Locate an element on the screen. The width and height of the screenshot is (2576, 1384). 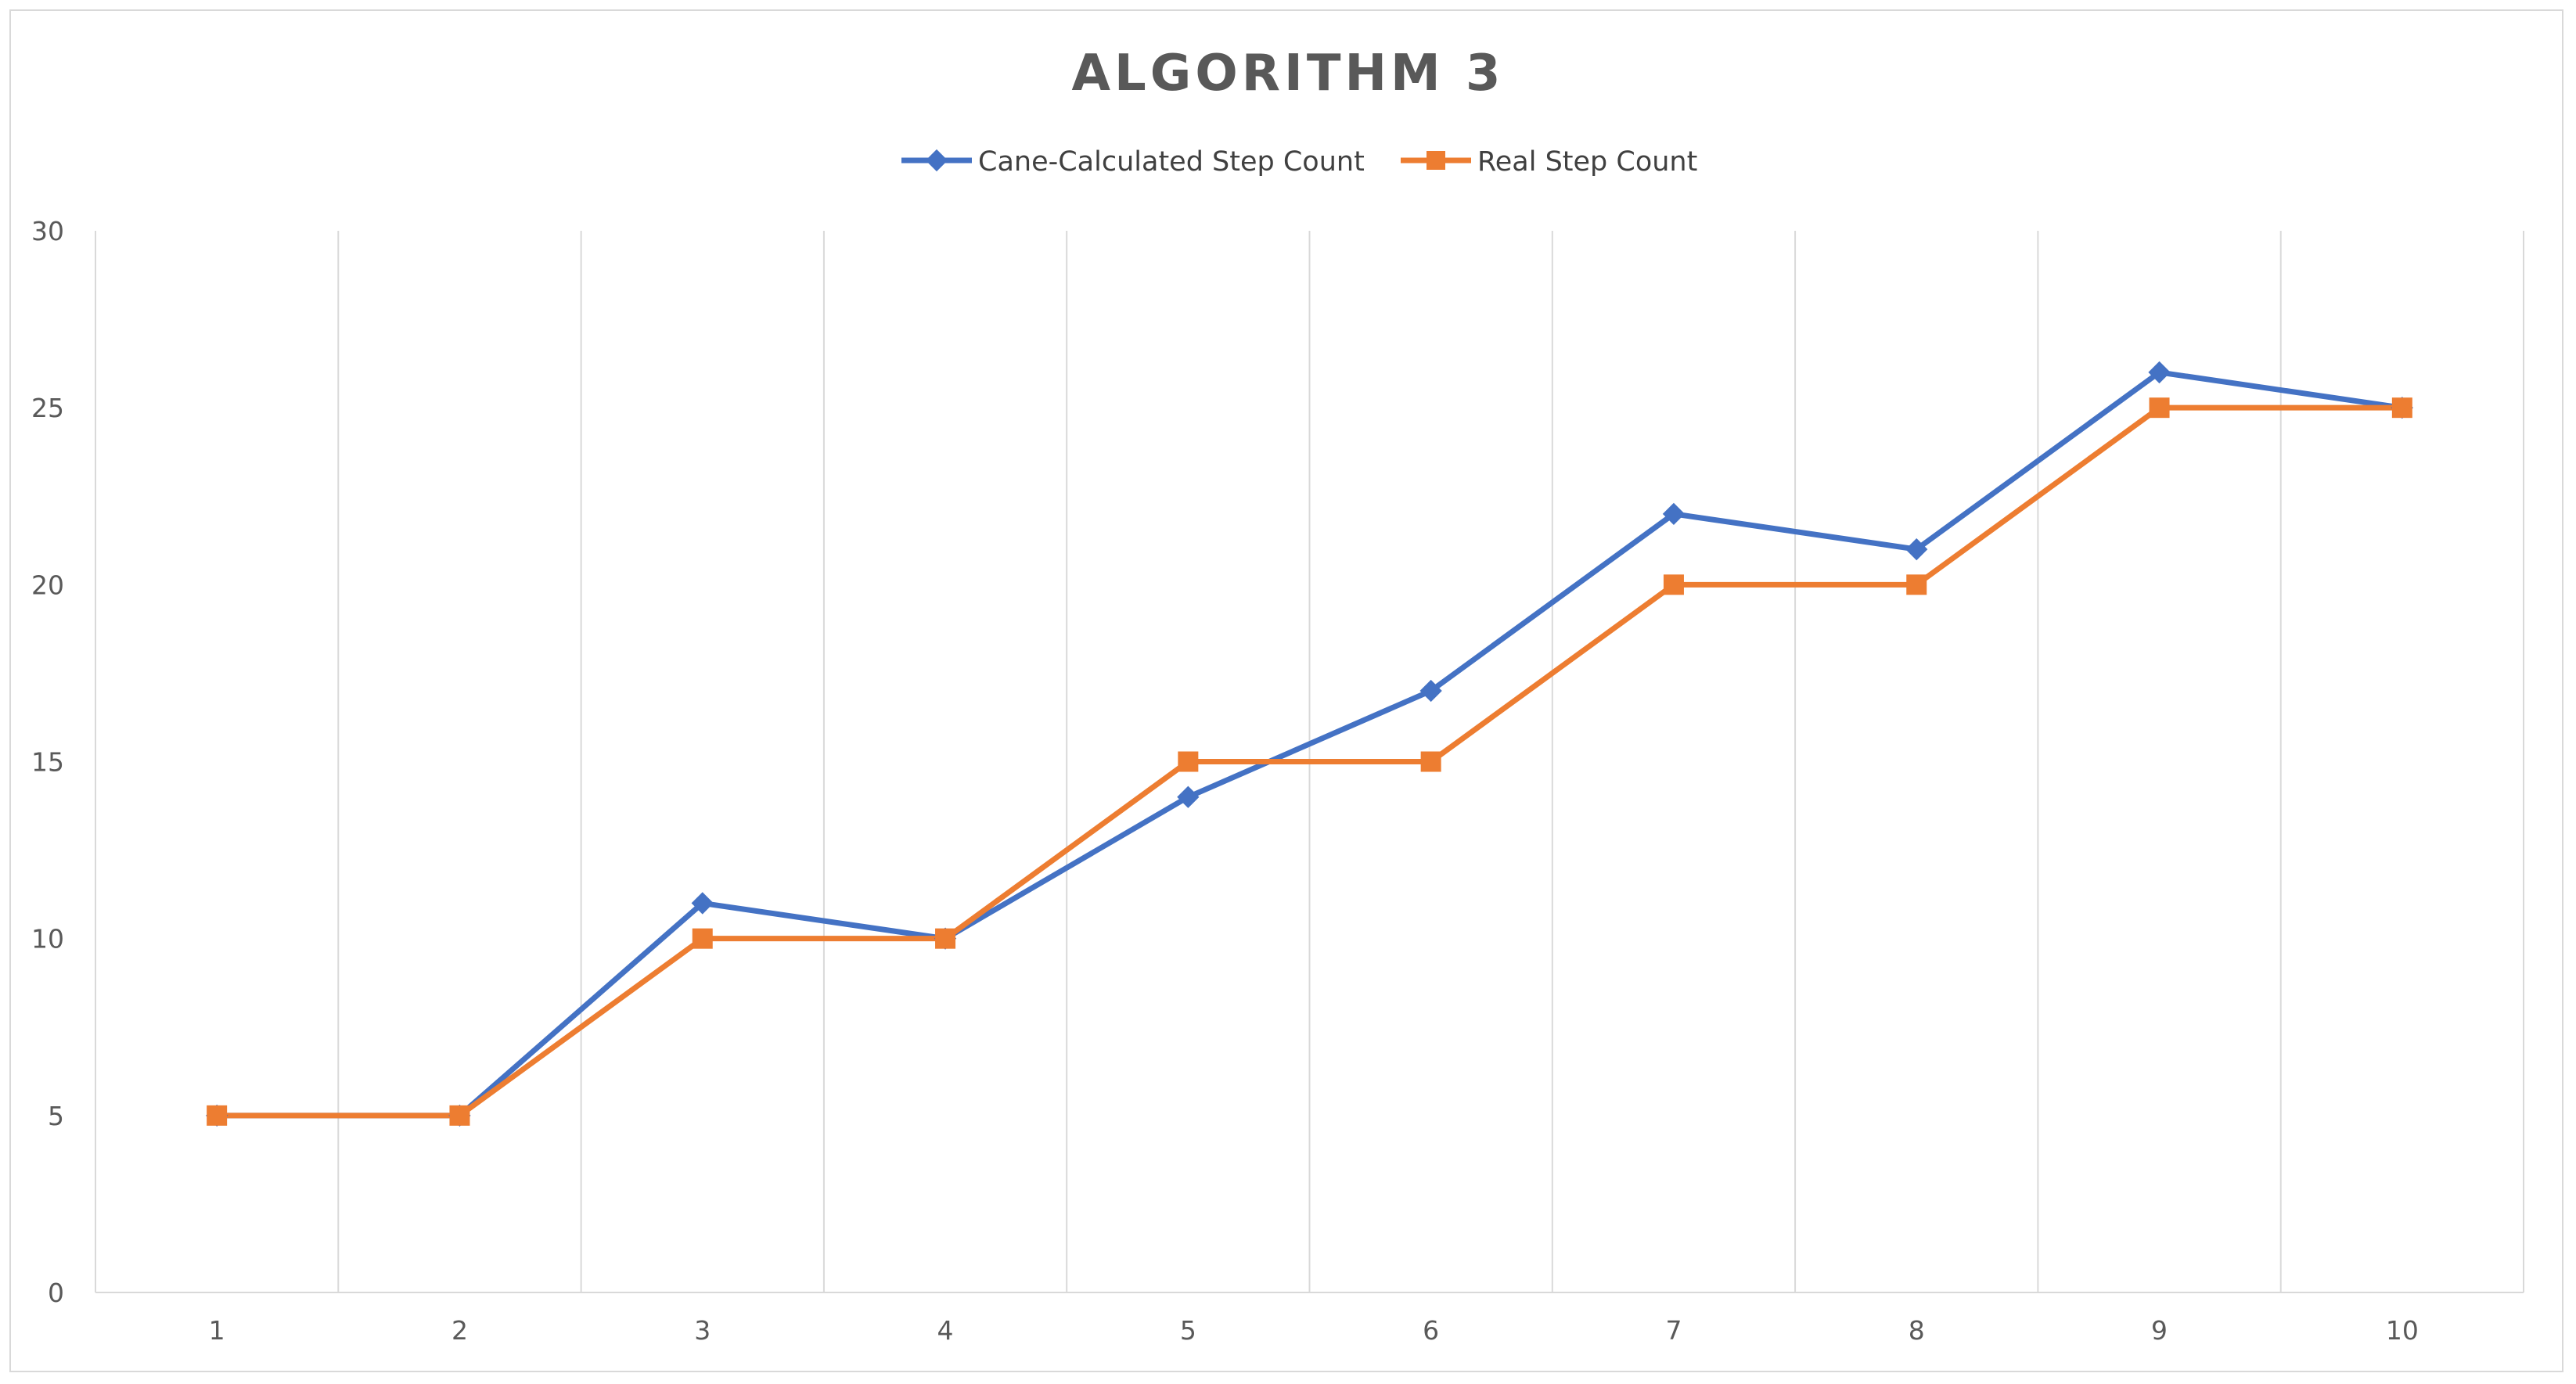
x-axis-ticks: 1 2 3 4 5 6 7 8 9 10 is located at coordinates (1314, 1330).